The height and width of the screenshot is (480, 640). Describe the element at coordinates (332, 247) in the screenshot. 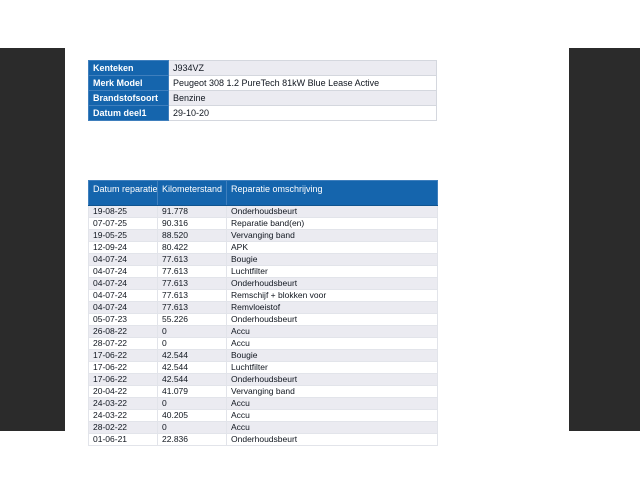

I see `repair-description-cell: APK` at that location.